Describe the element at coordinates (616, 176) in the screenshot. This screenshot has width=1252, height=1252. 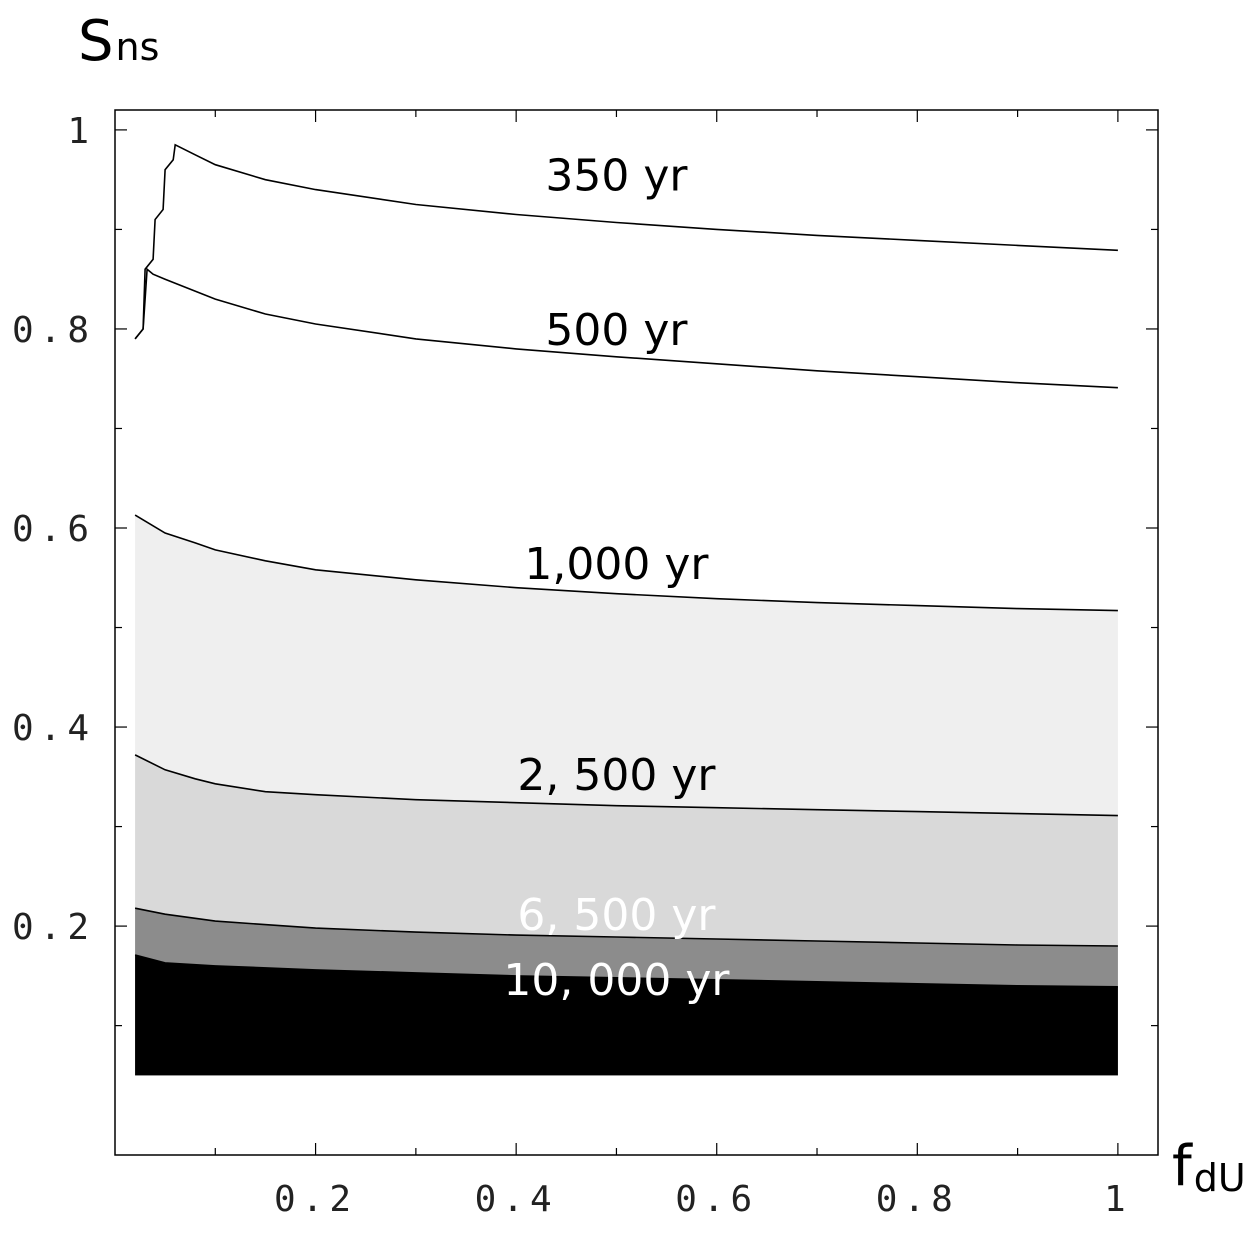
I see `contour-label-1: 350 yr` at that location.